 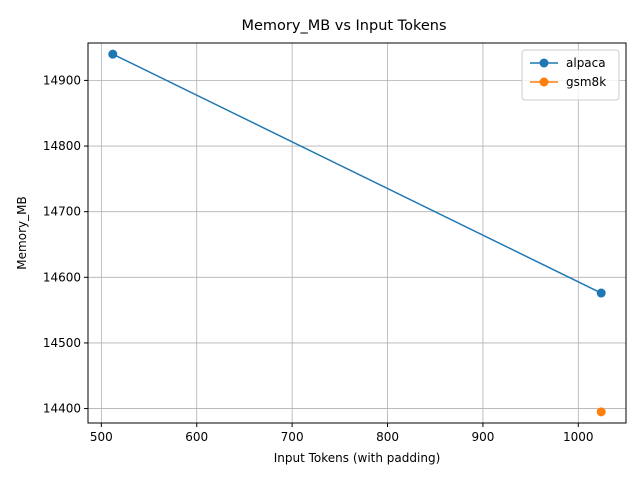 I want to click on legend-label-gsm8k: gsm8k, so click(x=586, y=82).